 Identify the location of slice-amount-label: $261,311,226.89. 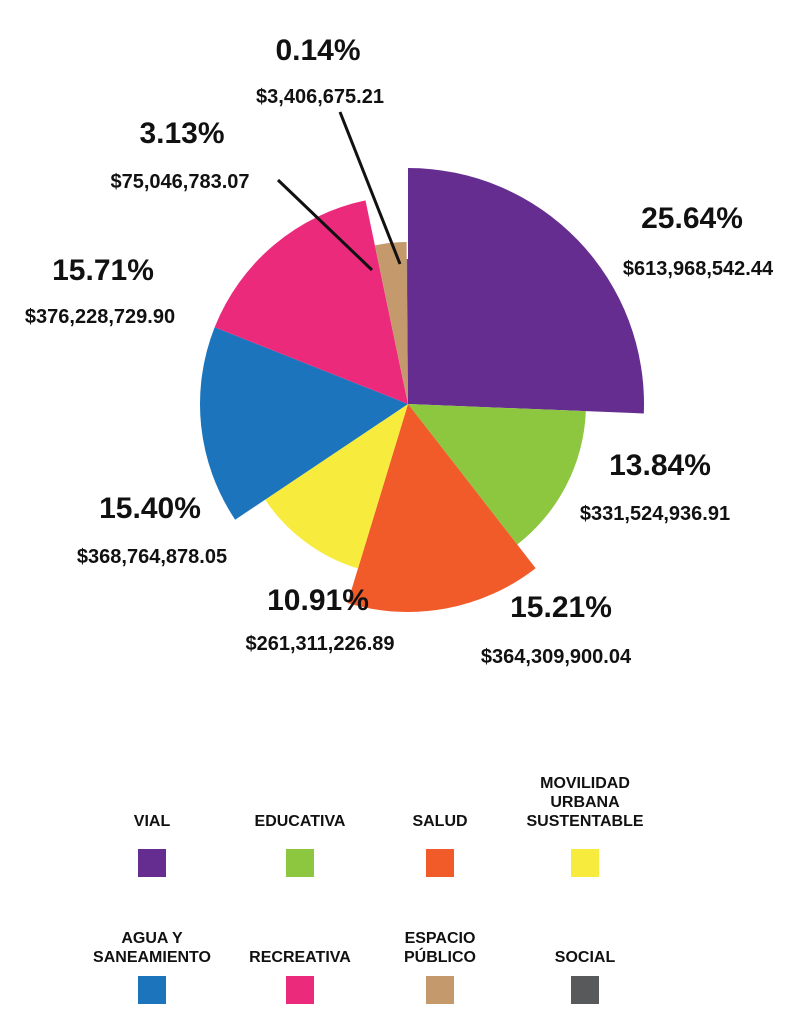
(319, 644).